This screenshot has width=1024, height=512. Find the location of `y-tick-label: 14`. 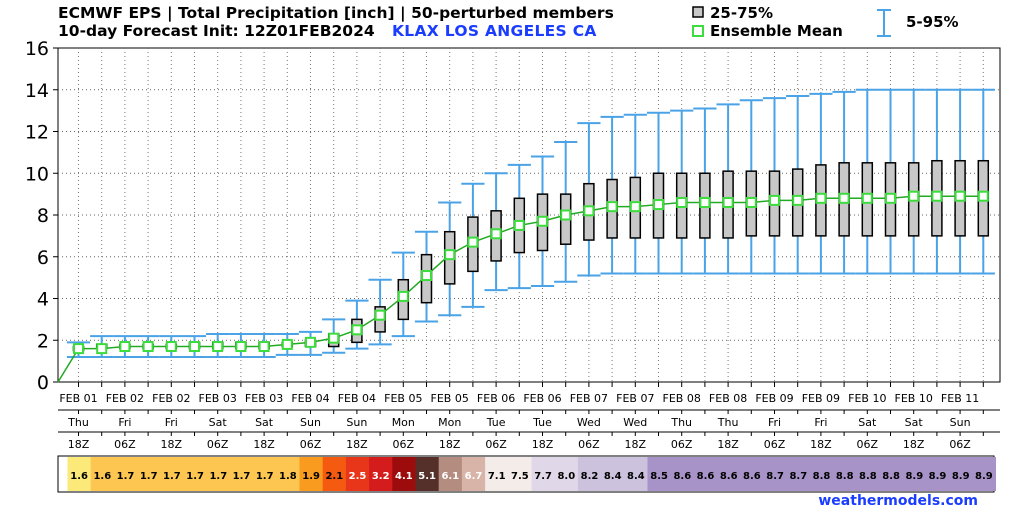

y-tick-label: 14 is located at coordinates (37, 91).